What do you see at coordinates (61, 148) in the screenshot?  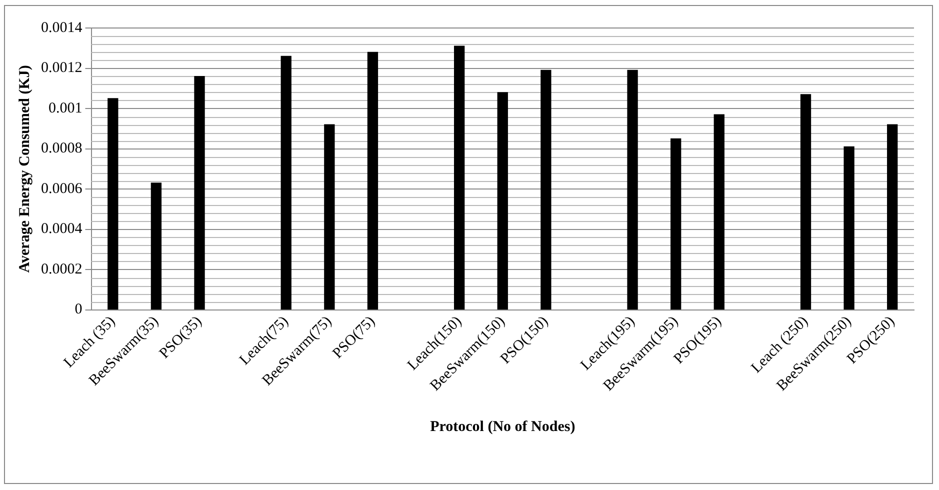 I see `y-tick-label: 0.0008` at bounding box center [61, 148].